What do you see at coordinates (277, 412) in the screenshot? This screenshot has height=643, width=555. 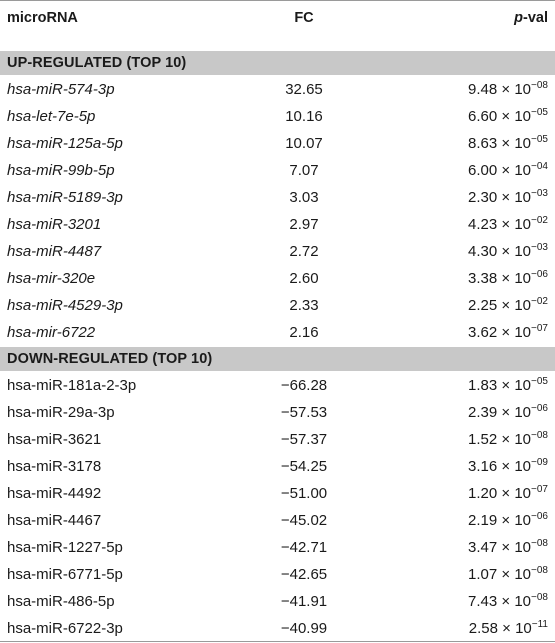 I see `table-row: hsa-miR-29a-3p −57.53 2.39 × 10−06` at bounding box center [277, 412].